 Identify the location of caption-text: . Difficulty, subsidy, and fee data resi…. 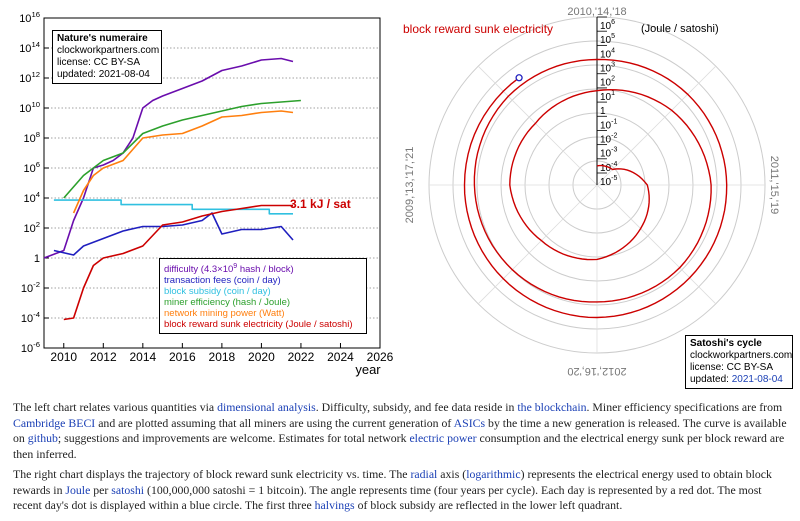
(416, 407).